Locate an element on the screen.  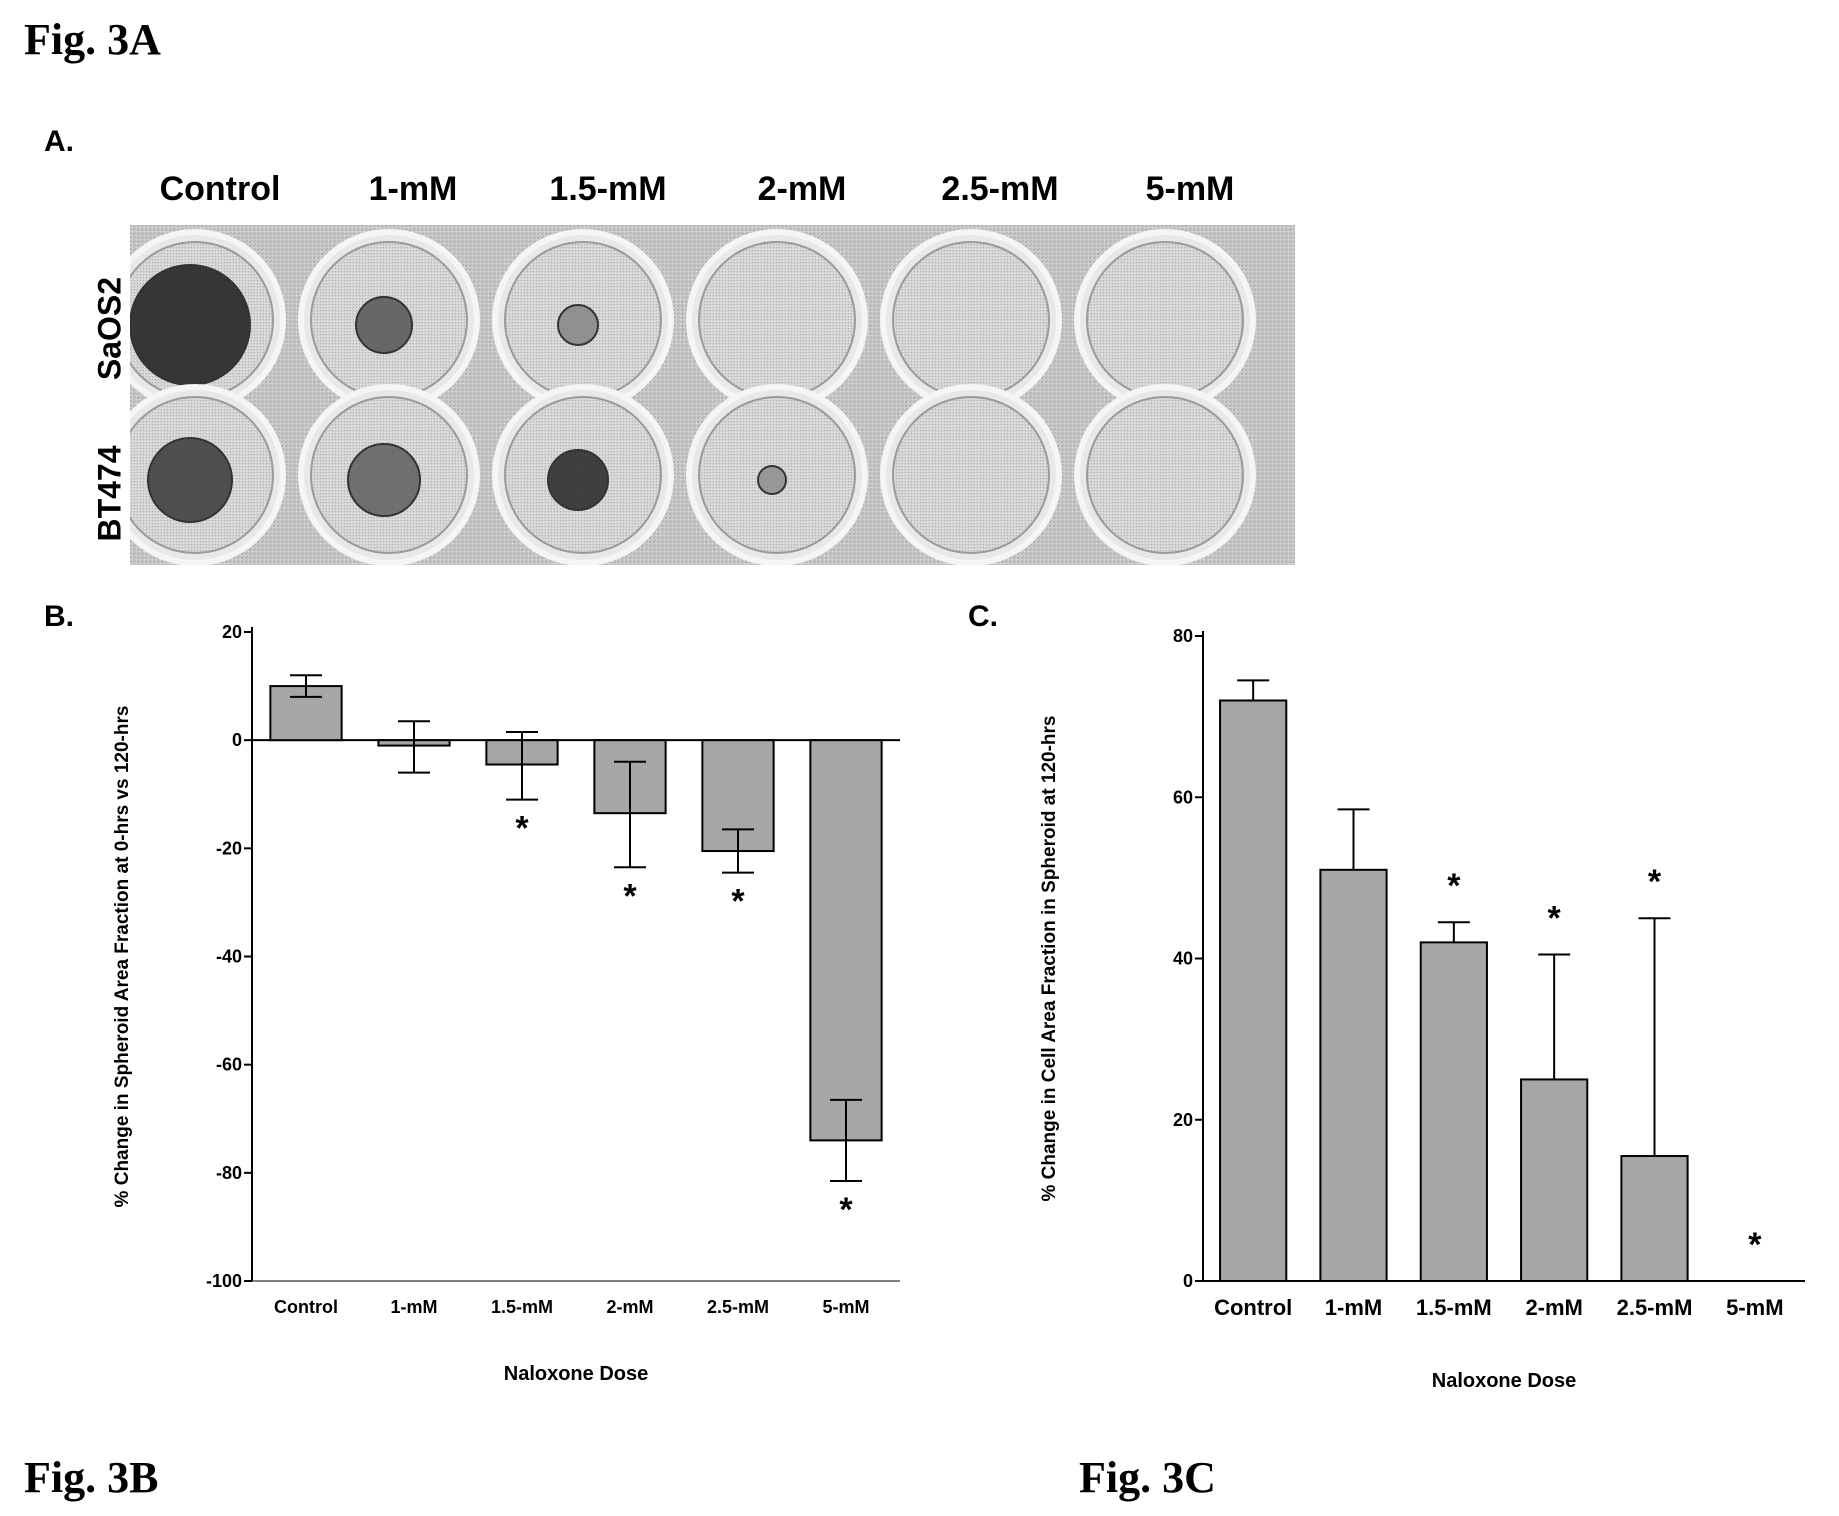
panel-c-label: C. is located at coordinates (983, 616).